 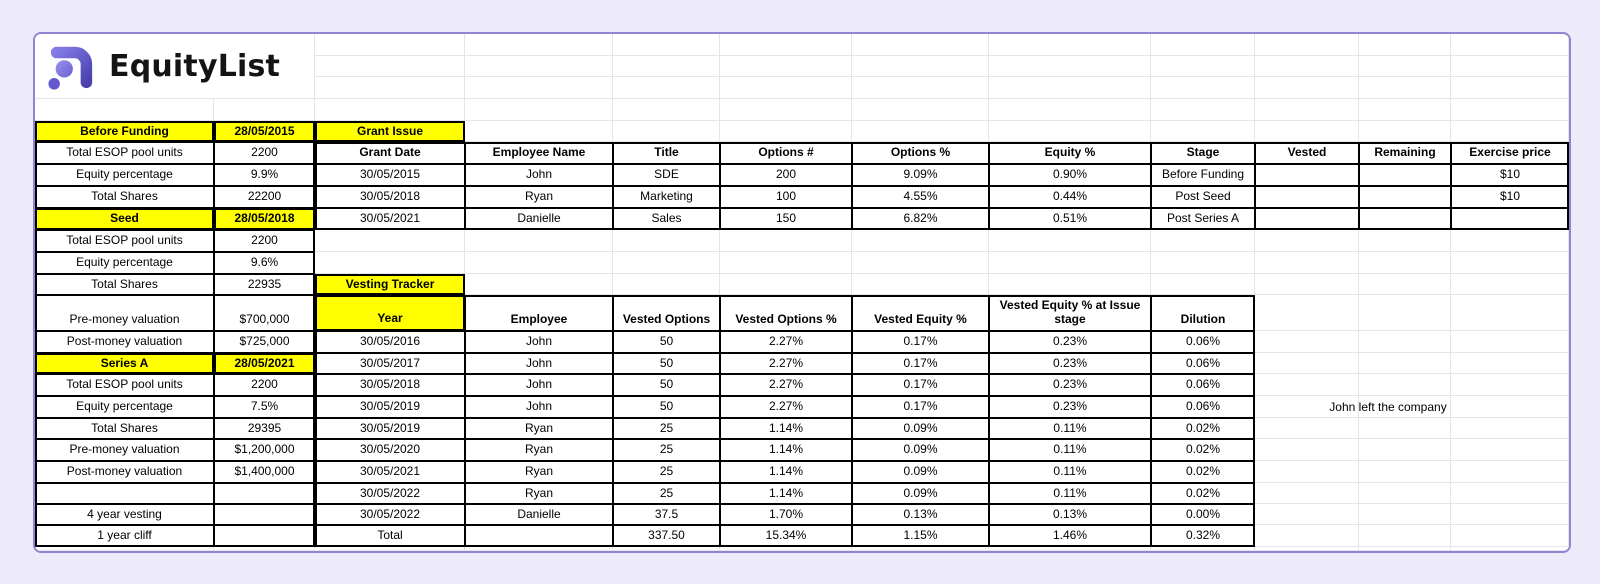 What do you see at coordinates (1405, 153) in the screenshot?
I see `grant-column-header: Remaining` at bounding box center [1405, 153].